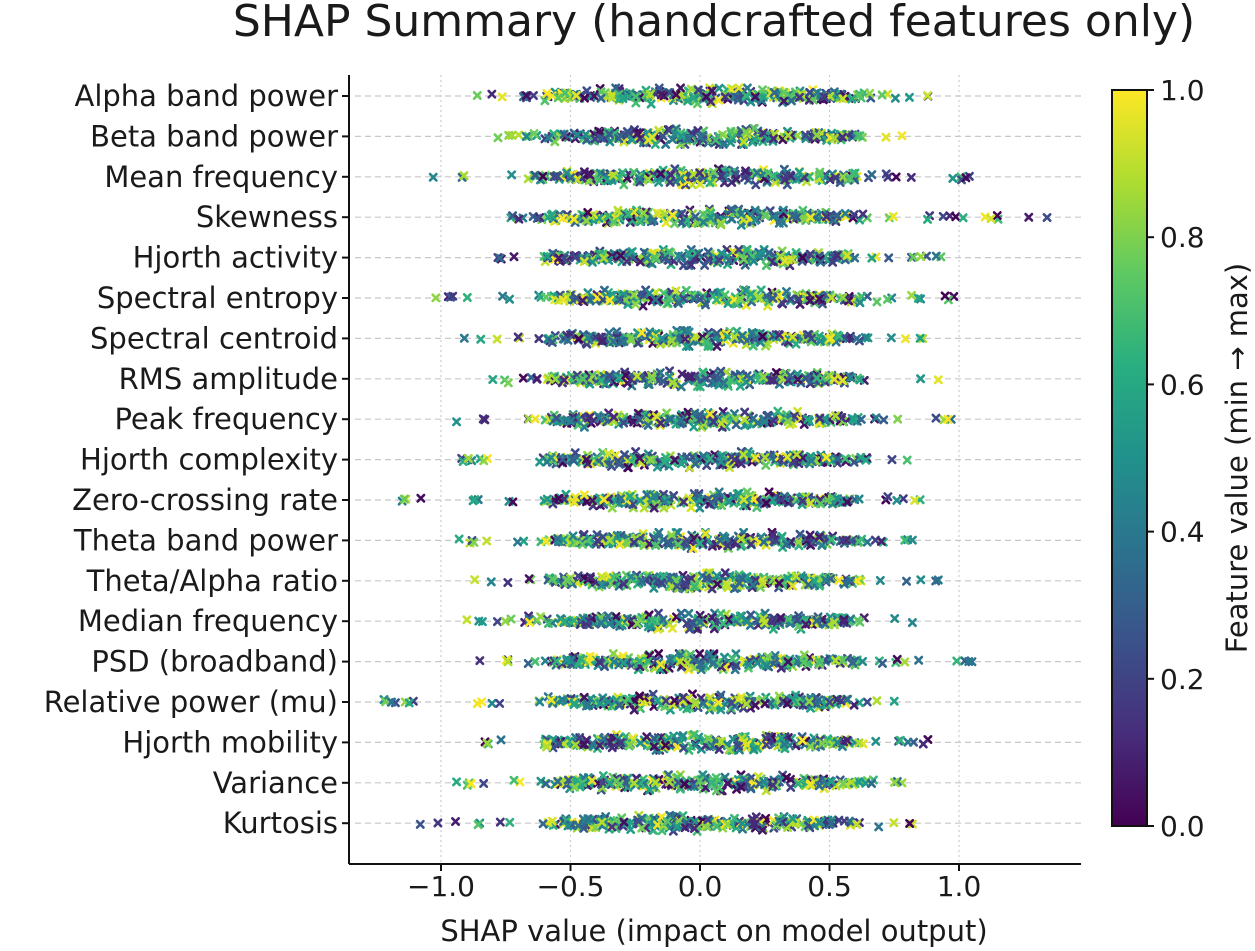 This screenshot has height=951, width=1255. Describe the element at coordinates (217, 298) in the screenshot. I see `y-tick-label: Spectral entropy` at that location.